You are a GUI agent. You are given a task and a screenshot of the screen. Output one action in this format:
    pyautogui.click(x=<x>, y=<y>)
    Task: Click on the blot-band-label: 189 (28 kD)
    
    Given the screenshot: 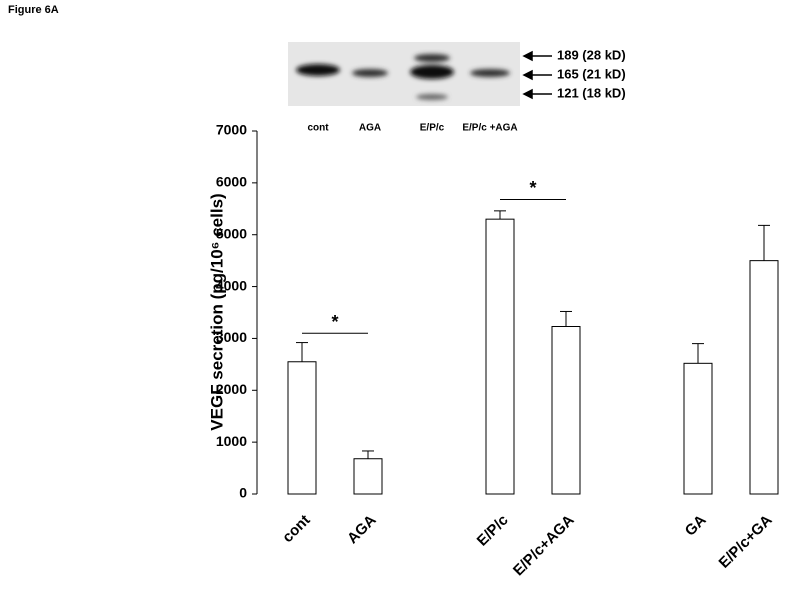 What is the action you would take?
    pyautogui.click(x=591, y=54)
    